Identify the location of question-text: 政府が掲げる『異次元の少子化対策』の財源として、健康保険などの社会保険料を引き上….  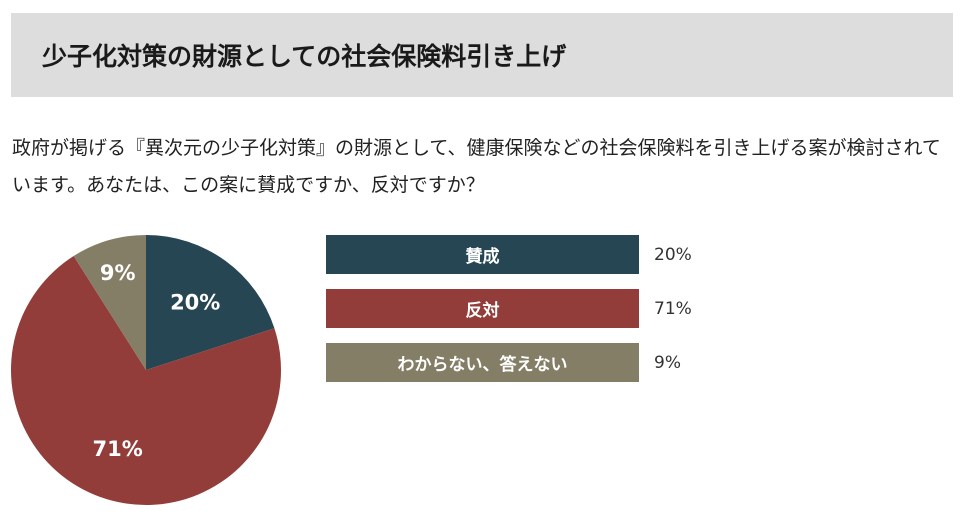
(476, 166).